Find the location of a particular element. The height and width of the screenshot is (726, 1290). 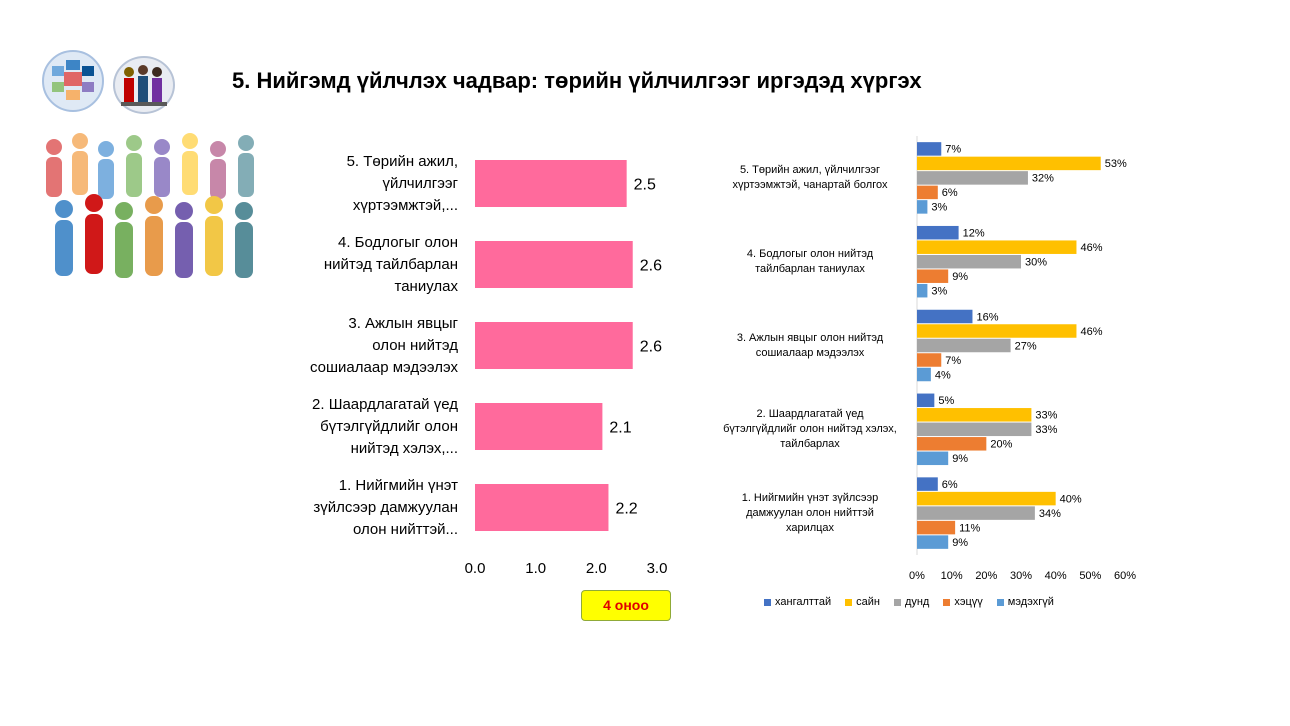

distribution-bar-value-label: 33% is located at coordinates (1046, 416).